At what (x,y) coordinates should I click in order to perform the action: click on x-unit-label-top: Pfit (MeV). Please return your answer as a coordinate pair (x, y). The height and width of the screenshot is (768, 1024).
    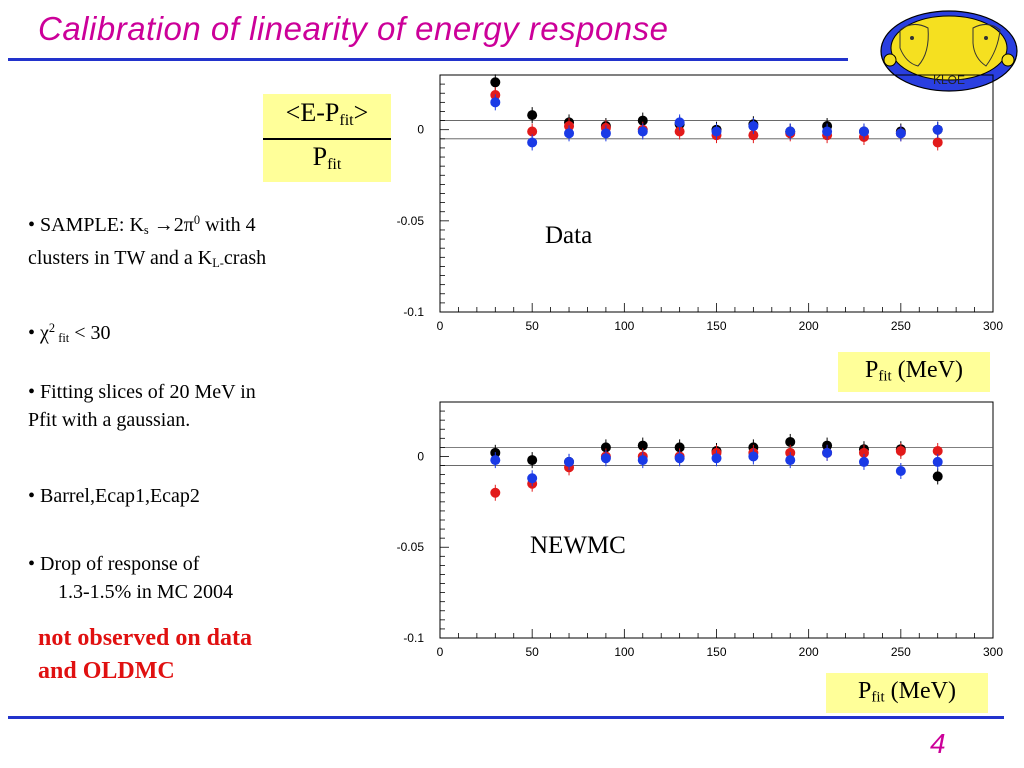
    Looking at the image, I should click on (914, 372).